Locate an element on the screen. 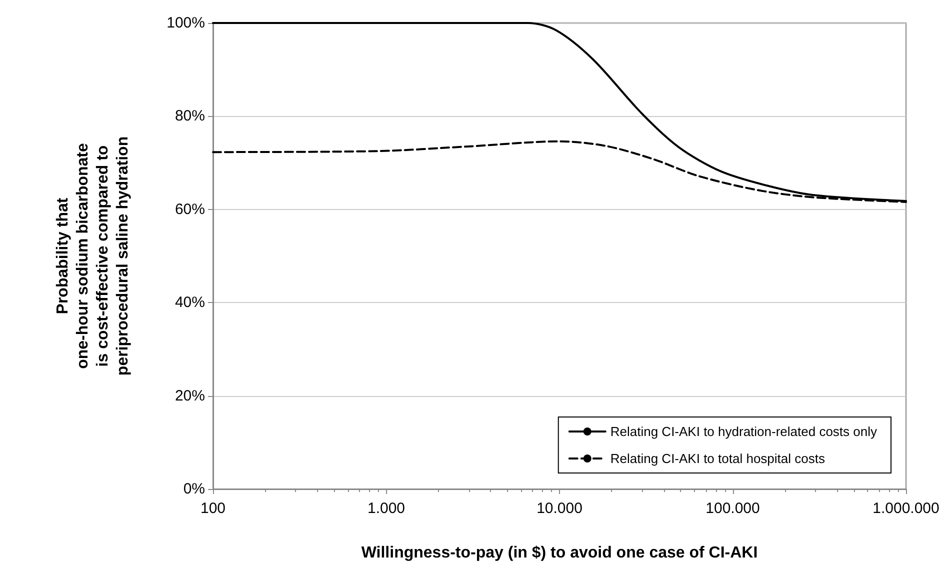  x-tick-label: 1.000 is located at coordinates (386, 508).